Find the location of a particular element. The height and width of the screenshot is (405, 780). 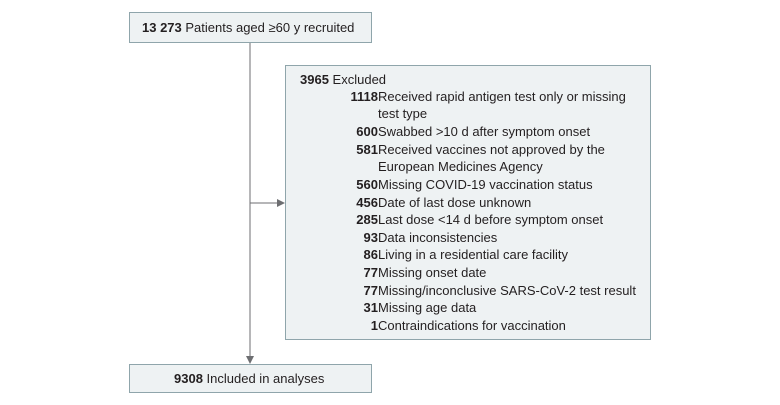

exclusion-reason-text: Swabbed >10 d after symptom onset is located at coordinates (484, 132).